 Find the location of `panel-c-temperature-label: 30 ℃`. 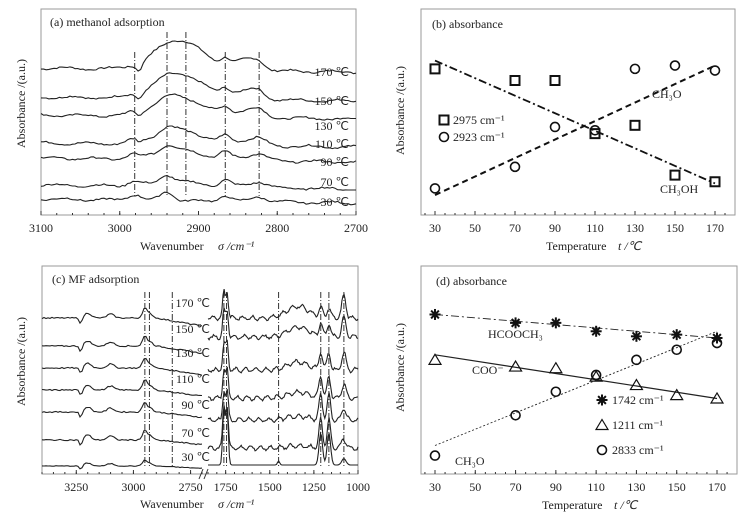

panel-c-temperature-label: 30 ℃ is located at coordinates (196, 457).